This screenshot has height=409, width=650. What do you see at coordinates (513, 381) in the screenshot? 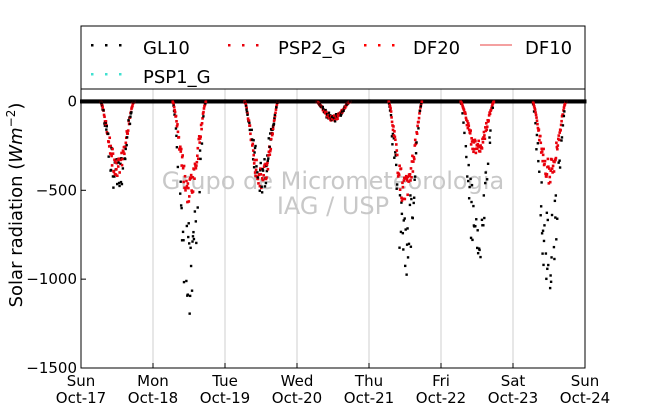
I see `x-tick-day: Sat` at bounding box center [513, 381].